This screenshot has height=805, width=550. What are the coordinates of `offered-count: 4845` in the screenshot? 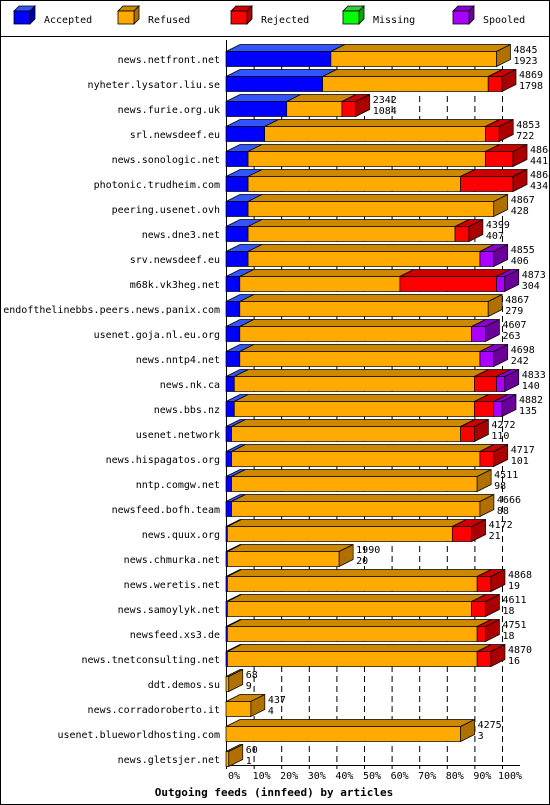 It's located at (525, 50).